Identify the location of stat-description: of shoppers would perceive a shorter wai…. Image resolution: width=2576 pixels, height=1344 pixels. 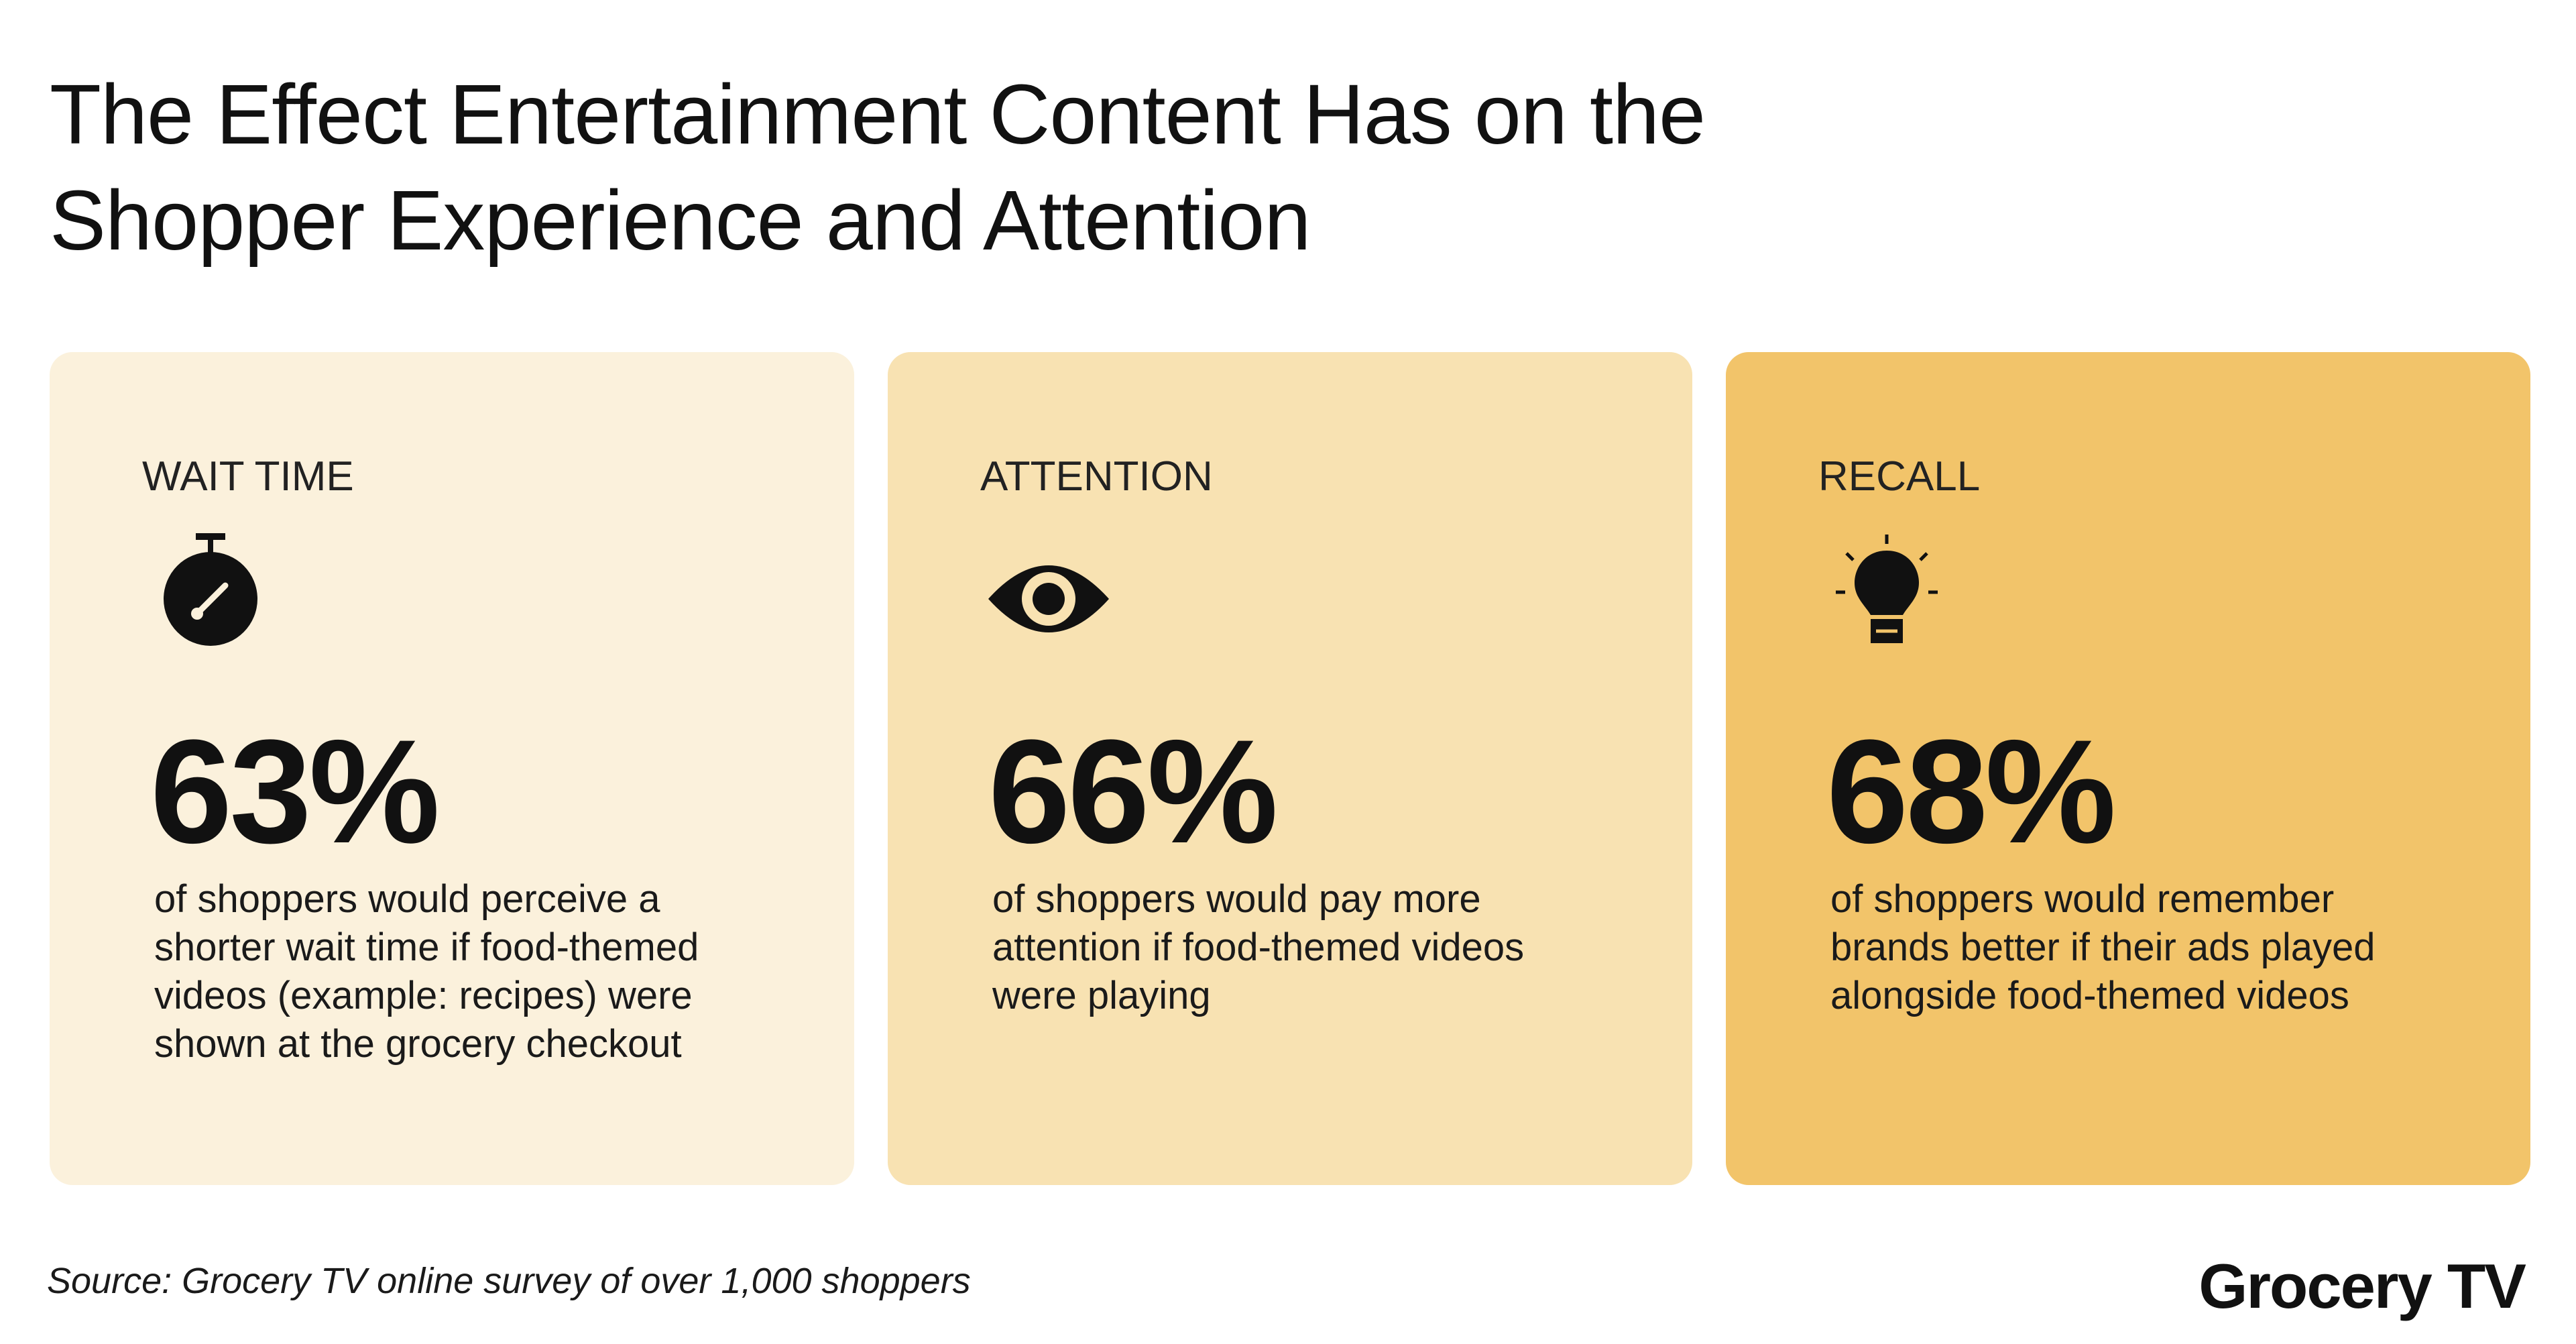
(476, 971).